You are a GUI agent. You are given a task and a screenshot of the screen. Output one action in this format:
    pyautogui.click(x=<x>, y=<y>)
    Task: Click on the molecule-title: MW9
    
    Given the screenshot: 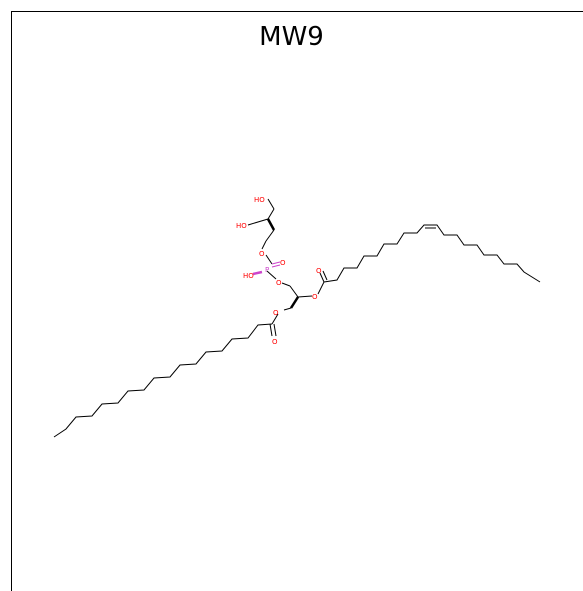 What is the action you would take?
    pyautogui.click(x=291, y=37)
    